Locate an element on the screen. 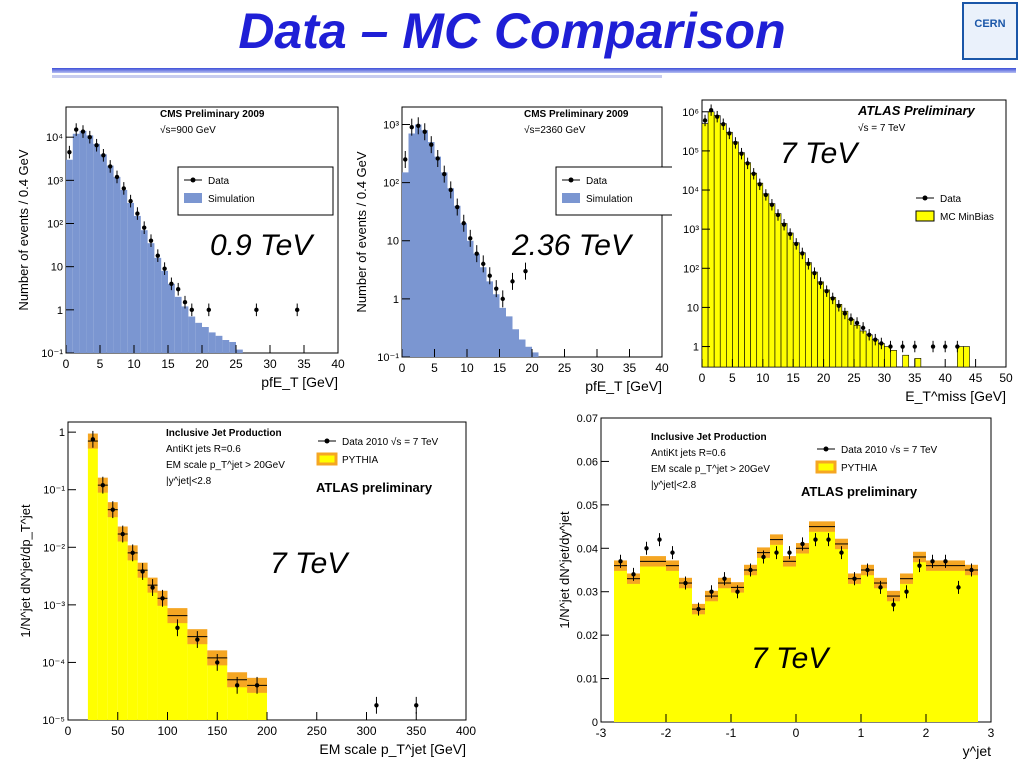 Image resolution: width=1024 pixels, height=768 pixels. y-axis-label: 1/N^jet dN^jet/dp_T^jet is located at coordinates (25, 571).